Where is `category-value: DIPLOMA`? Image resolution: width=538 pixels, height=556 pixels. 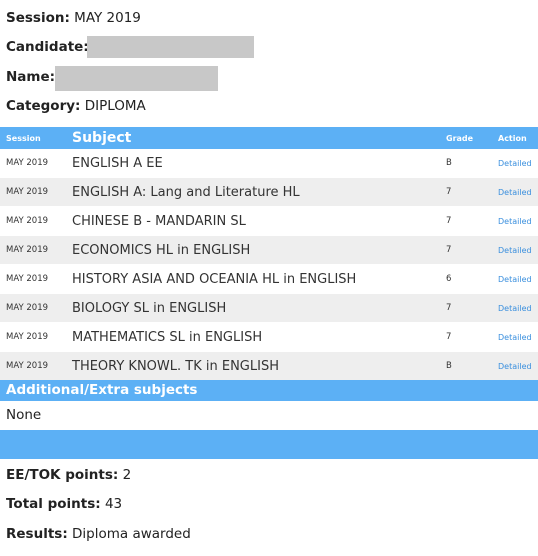 category-value: DIPLOMA is located at coordinates (115, 106).